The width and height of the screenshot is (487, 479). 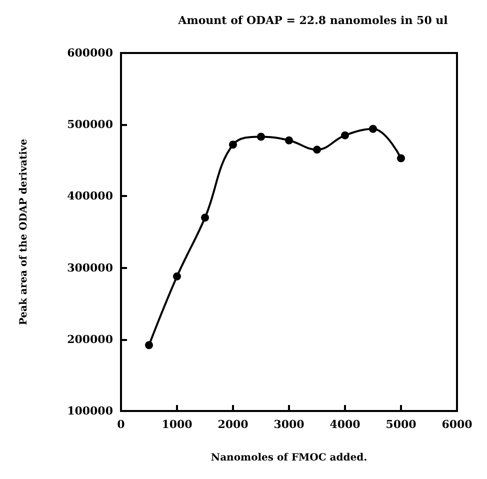 What do you see at coordinates (121, 424) in the screenshot?
I see `x-tick-label: 0` at bounding box center [121, 424].